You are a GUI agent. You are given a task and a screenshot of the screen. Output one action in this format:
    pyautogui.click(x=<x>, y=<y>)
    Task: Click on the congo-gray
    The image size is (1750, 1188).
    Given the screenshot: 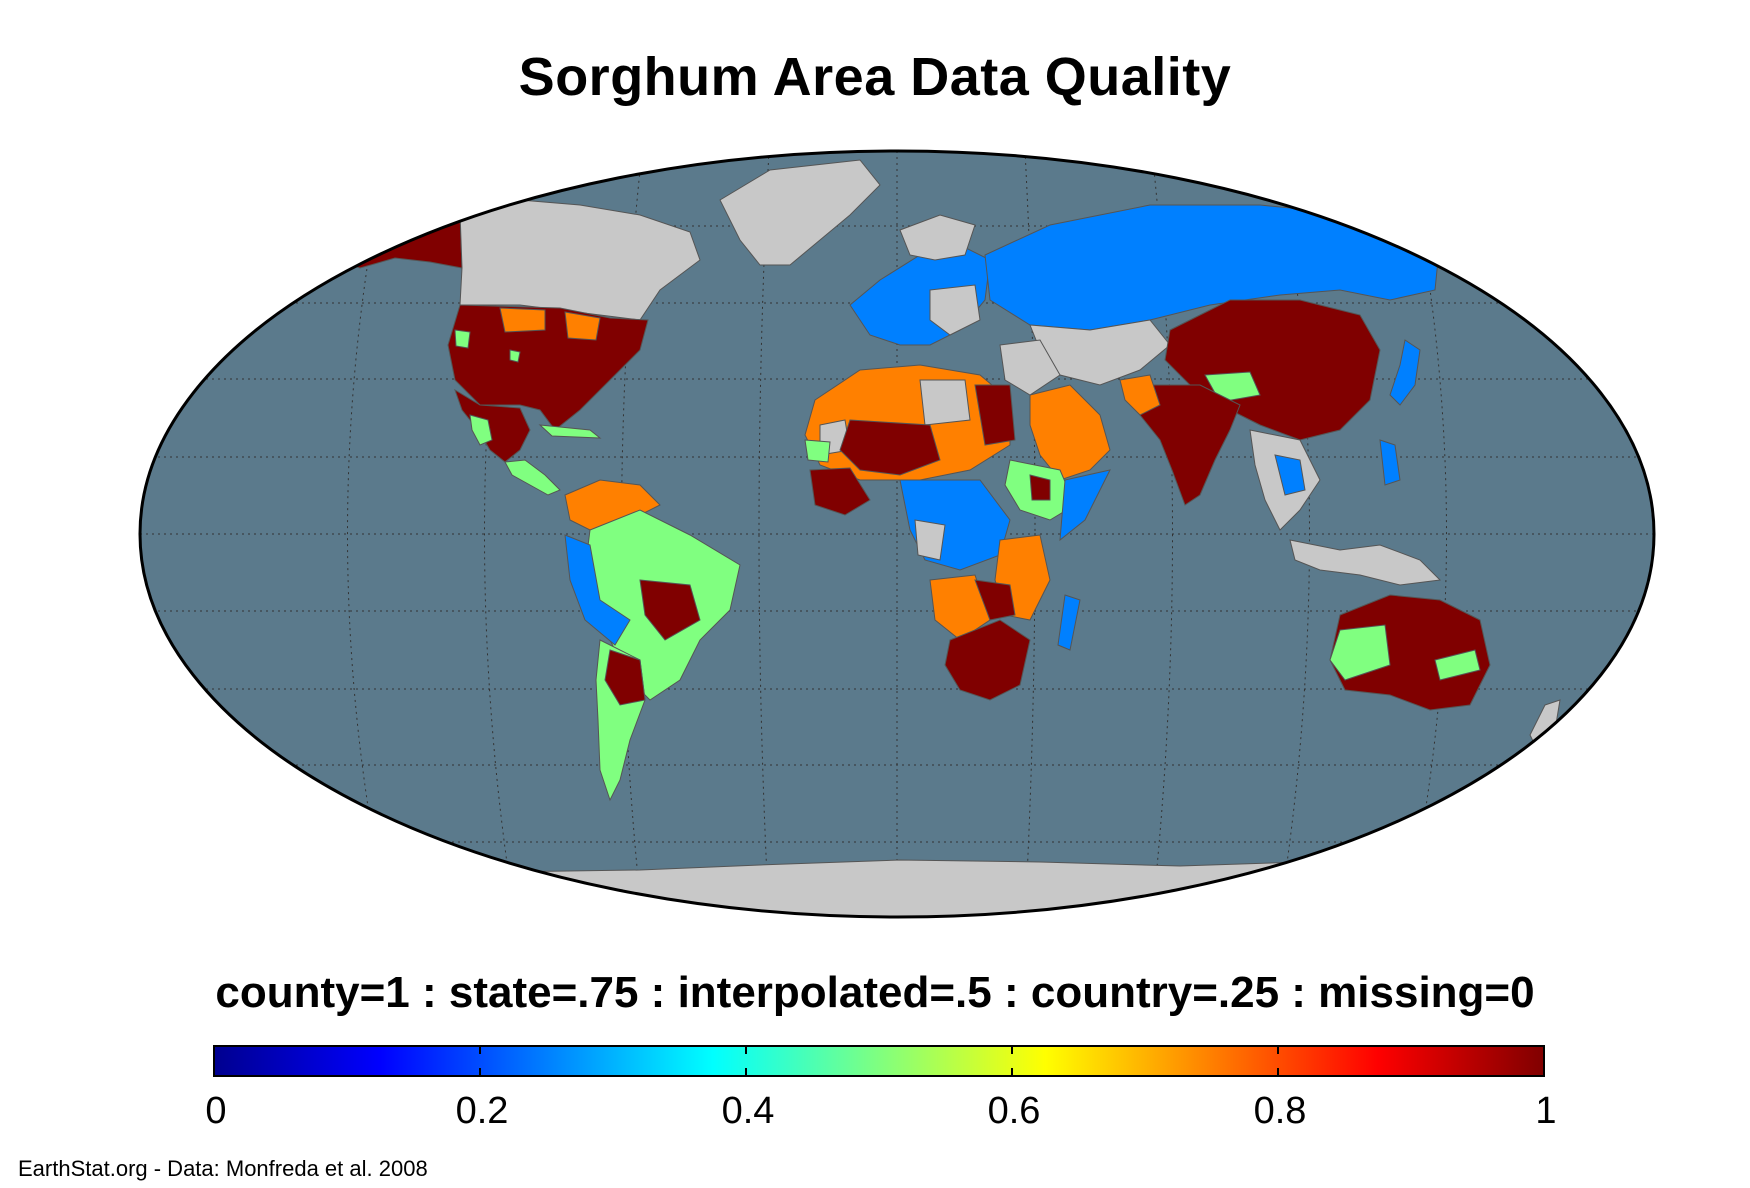 What is the action you would take?
    pyautogui.click(x=930, y=540)
    